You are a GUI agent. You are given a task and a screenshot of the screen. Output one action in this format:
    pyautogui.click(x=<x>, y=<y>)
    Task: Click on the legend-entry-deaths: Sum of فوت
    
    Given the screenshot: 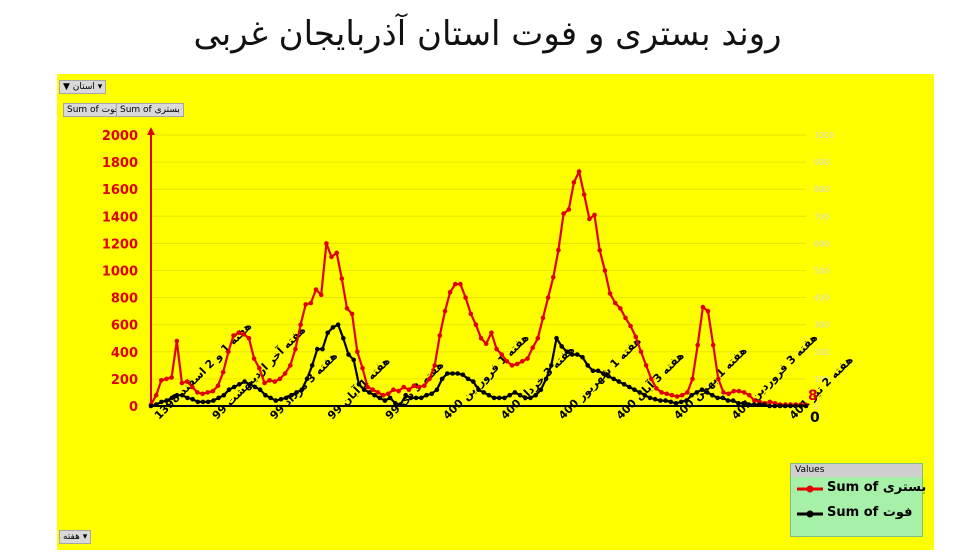 What is the action you would take?
    pyautogui.click(x=856, y=514)
    